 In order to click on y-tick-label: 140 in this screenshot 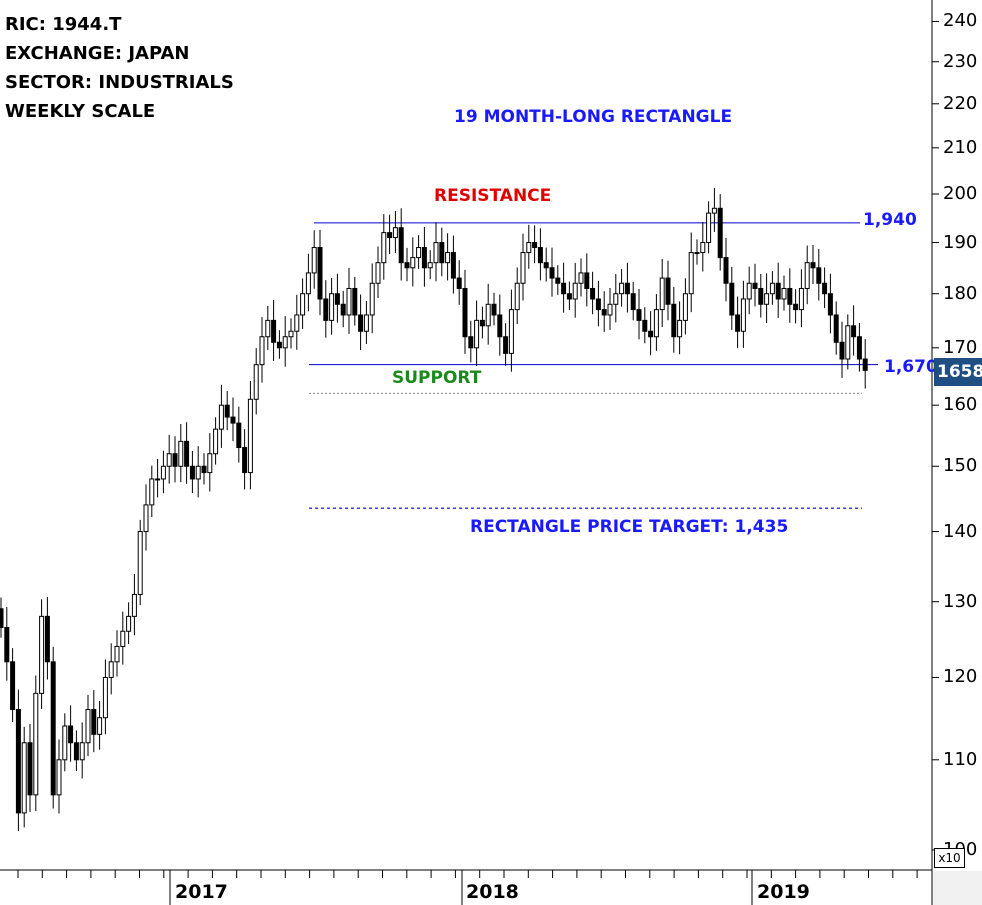, I will do `click(960, 531)`.